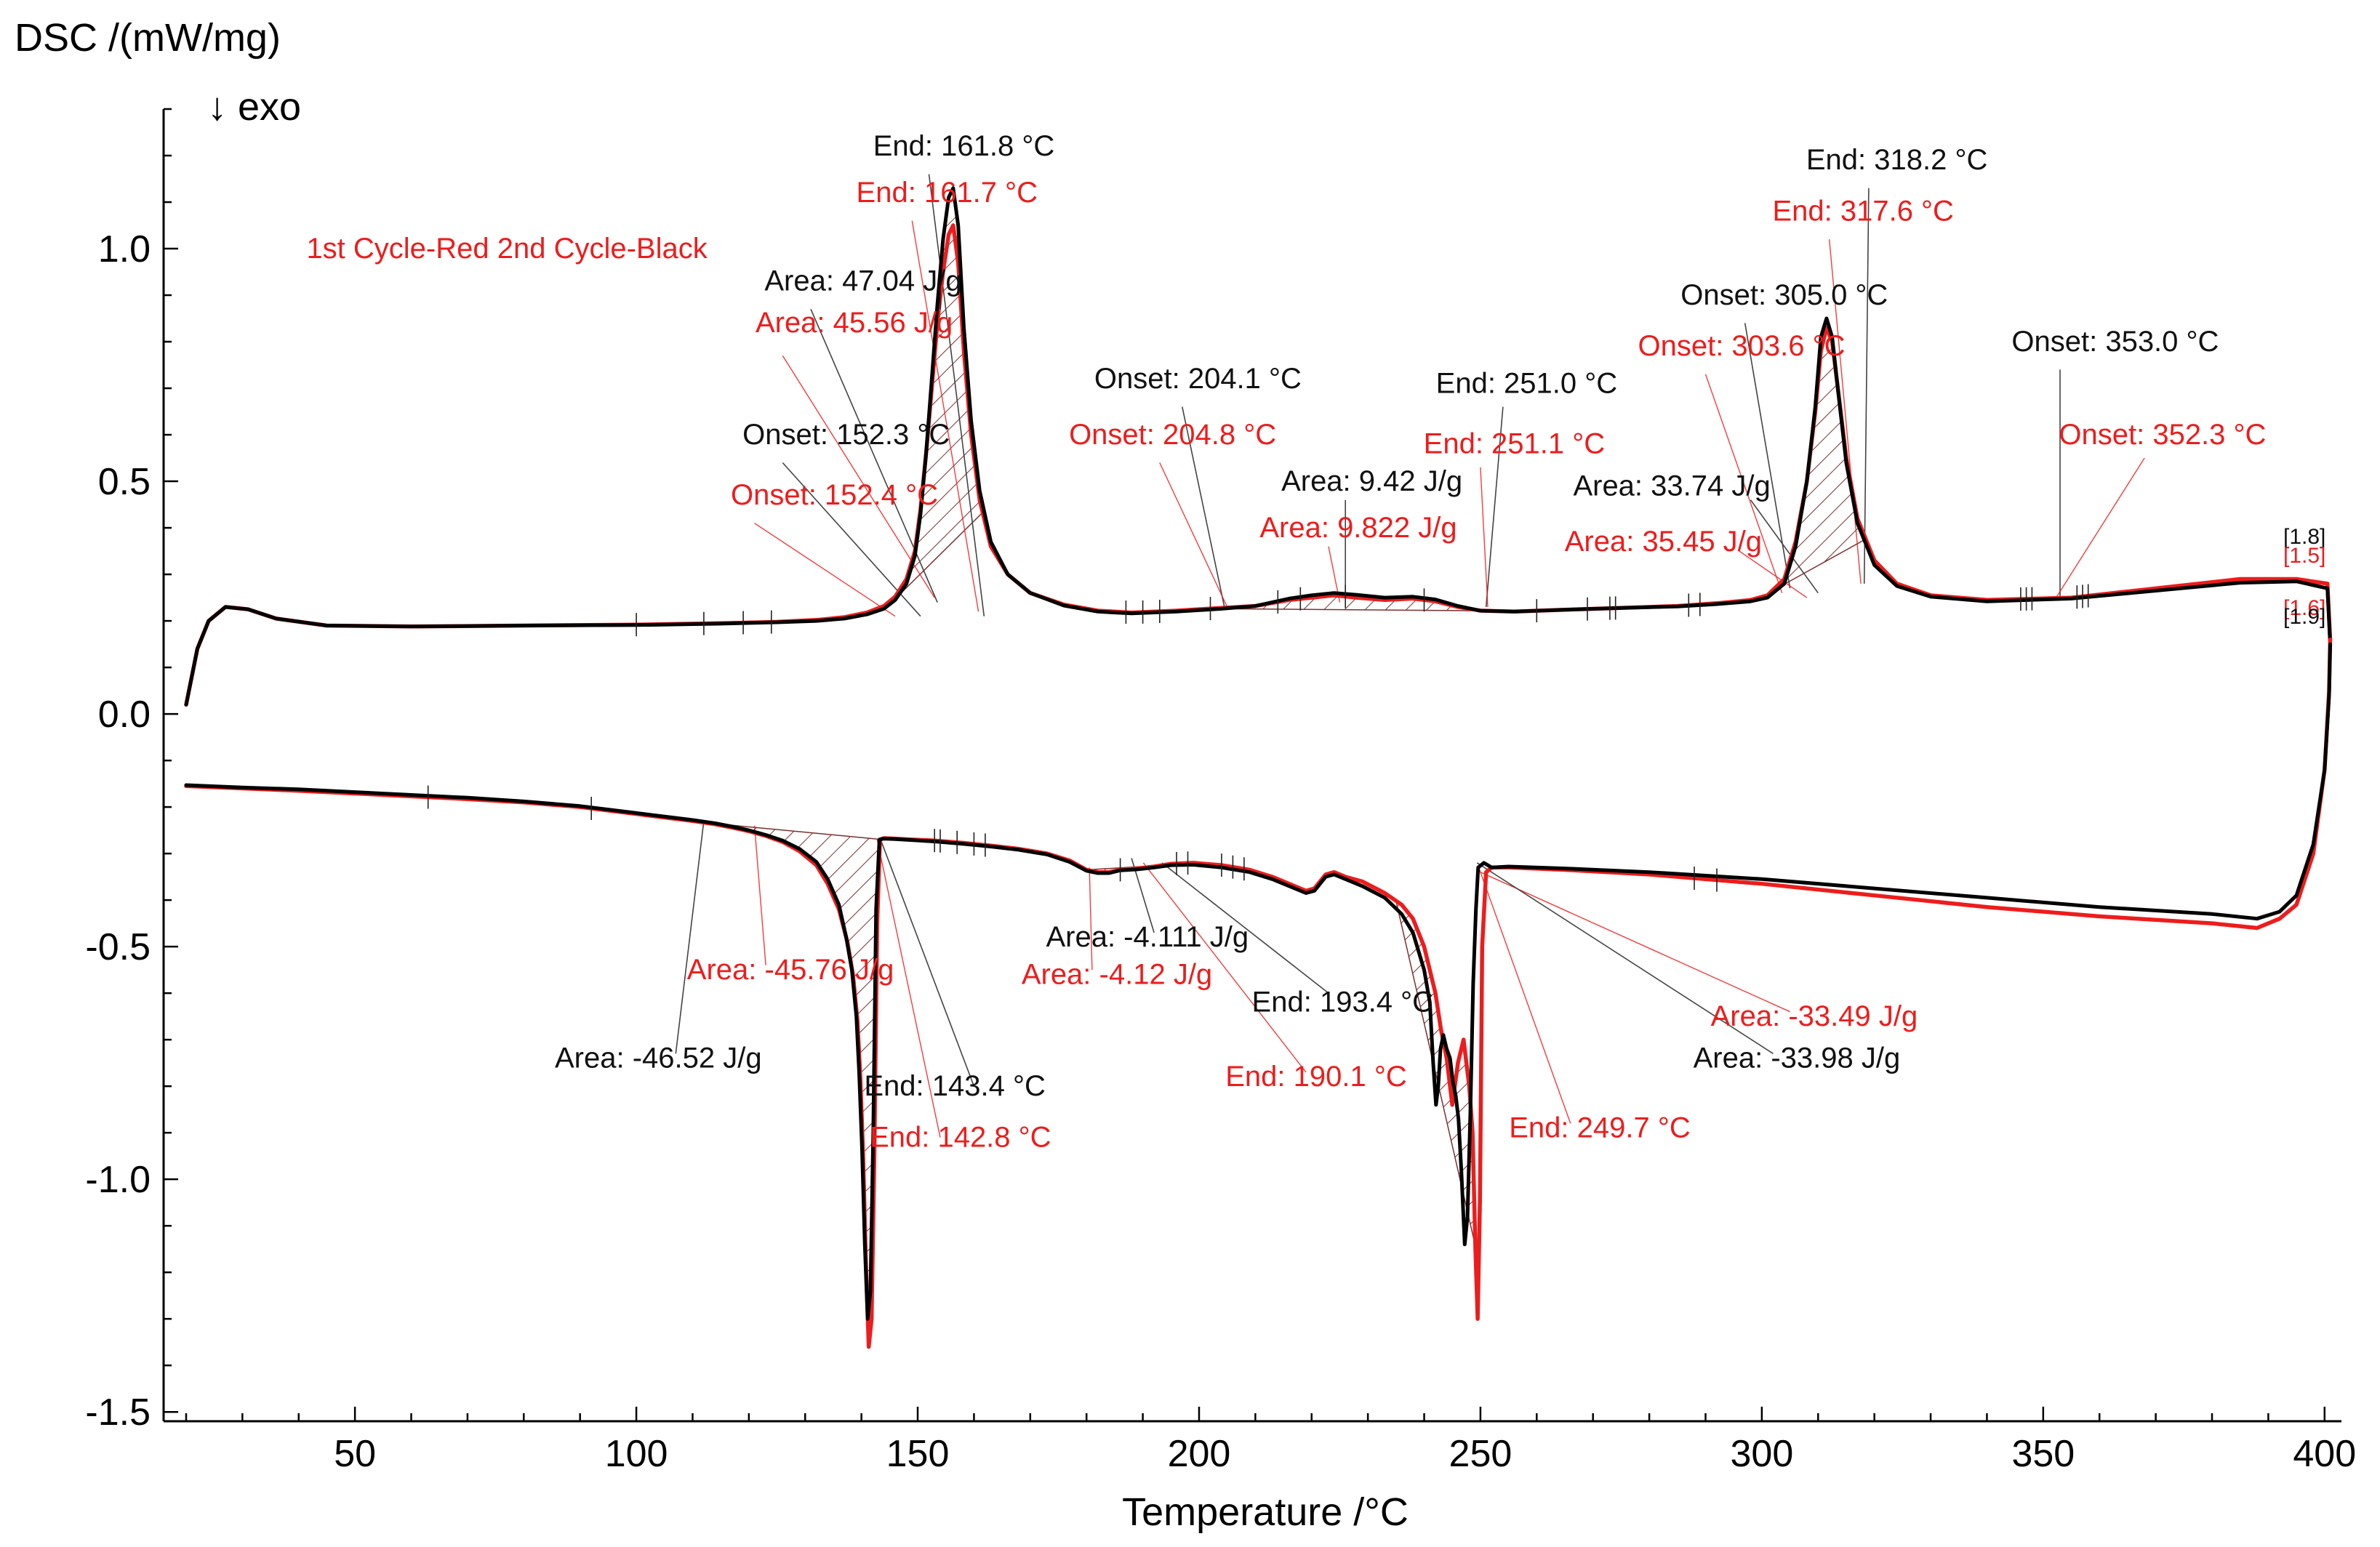 The width and height of the screenshot is (2380, 1547). Describe the element at coordinates (1515, 444) in the screenshot. I see `annotation-label: End: 251.1 °C` at that location.